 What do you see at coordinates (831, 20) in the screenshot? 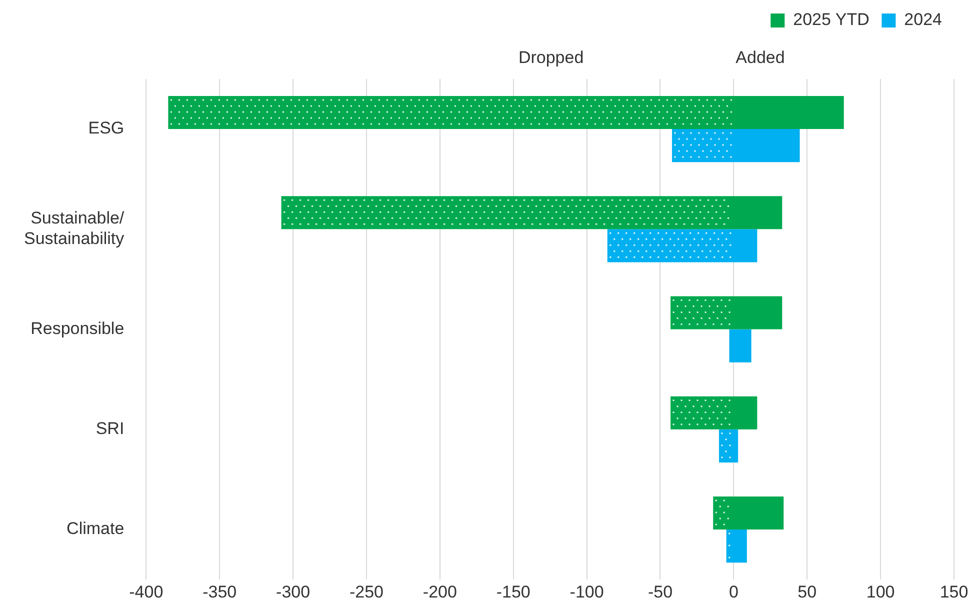
I see `legend-label: 2025 YTD` at bounding box center [831, 20].